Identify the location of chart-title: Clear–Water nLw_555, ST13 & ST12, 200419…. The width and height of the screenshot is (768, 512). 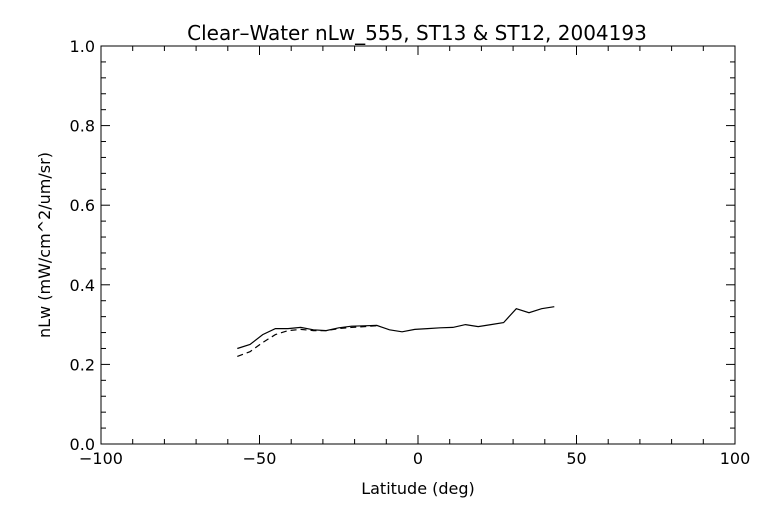
(417, 33).